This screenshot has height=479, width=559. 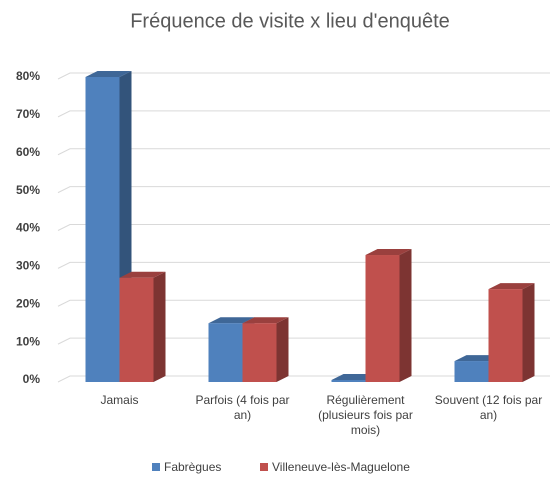 I want to click on x-tick-label: Parfois (4 fois par an), so click(x=242, y=407).